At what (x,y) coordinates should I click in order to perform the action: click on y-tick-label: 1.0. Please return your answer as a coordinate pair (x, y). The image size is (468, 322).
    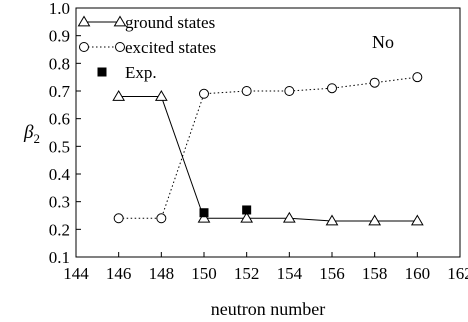
    Looking at the image, I should click on (59, 9).